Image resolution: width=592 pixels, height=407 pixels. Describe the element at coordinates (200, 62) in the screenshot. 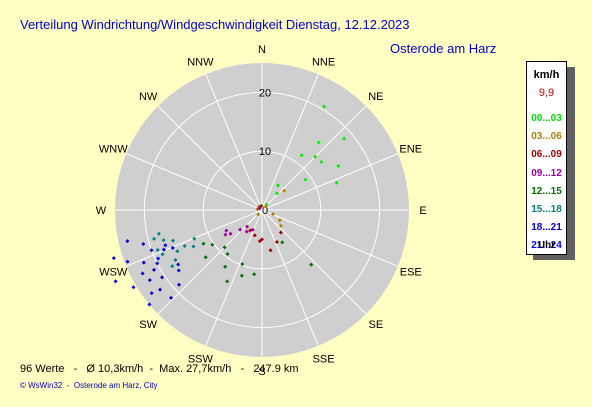

I see `direction-label-nnw: NNW` at that location.